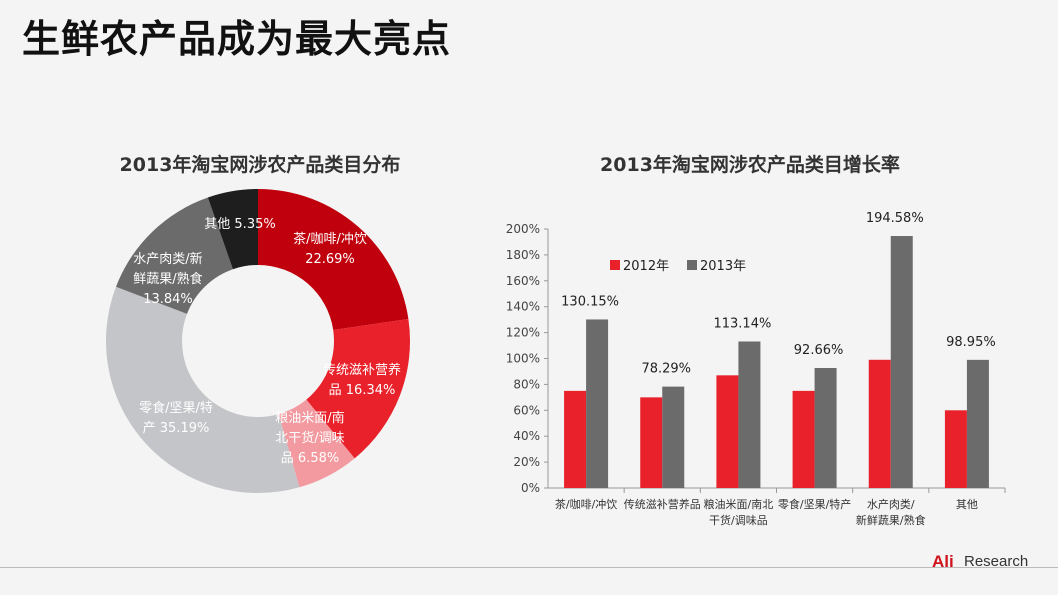 The width and height of the screenshot is (1058, 595). I want to click on data-label-3: 92.66%, so click(819, 350).